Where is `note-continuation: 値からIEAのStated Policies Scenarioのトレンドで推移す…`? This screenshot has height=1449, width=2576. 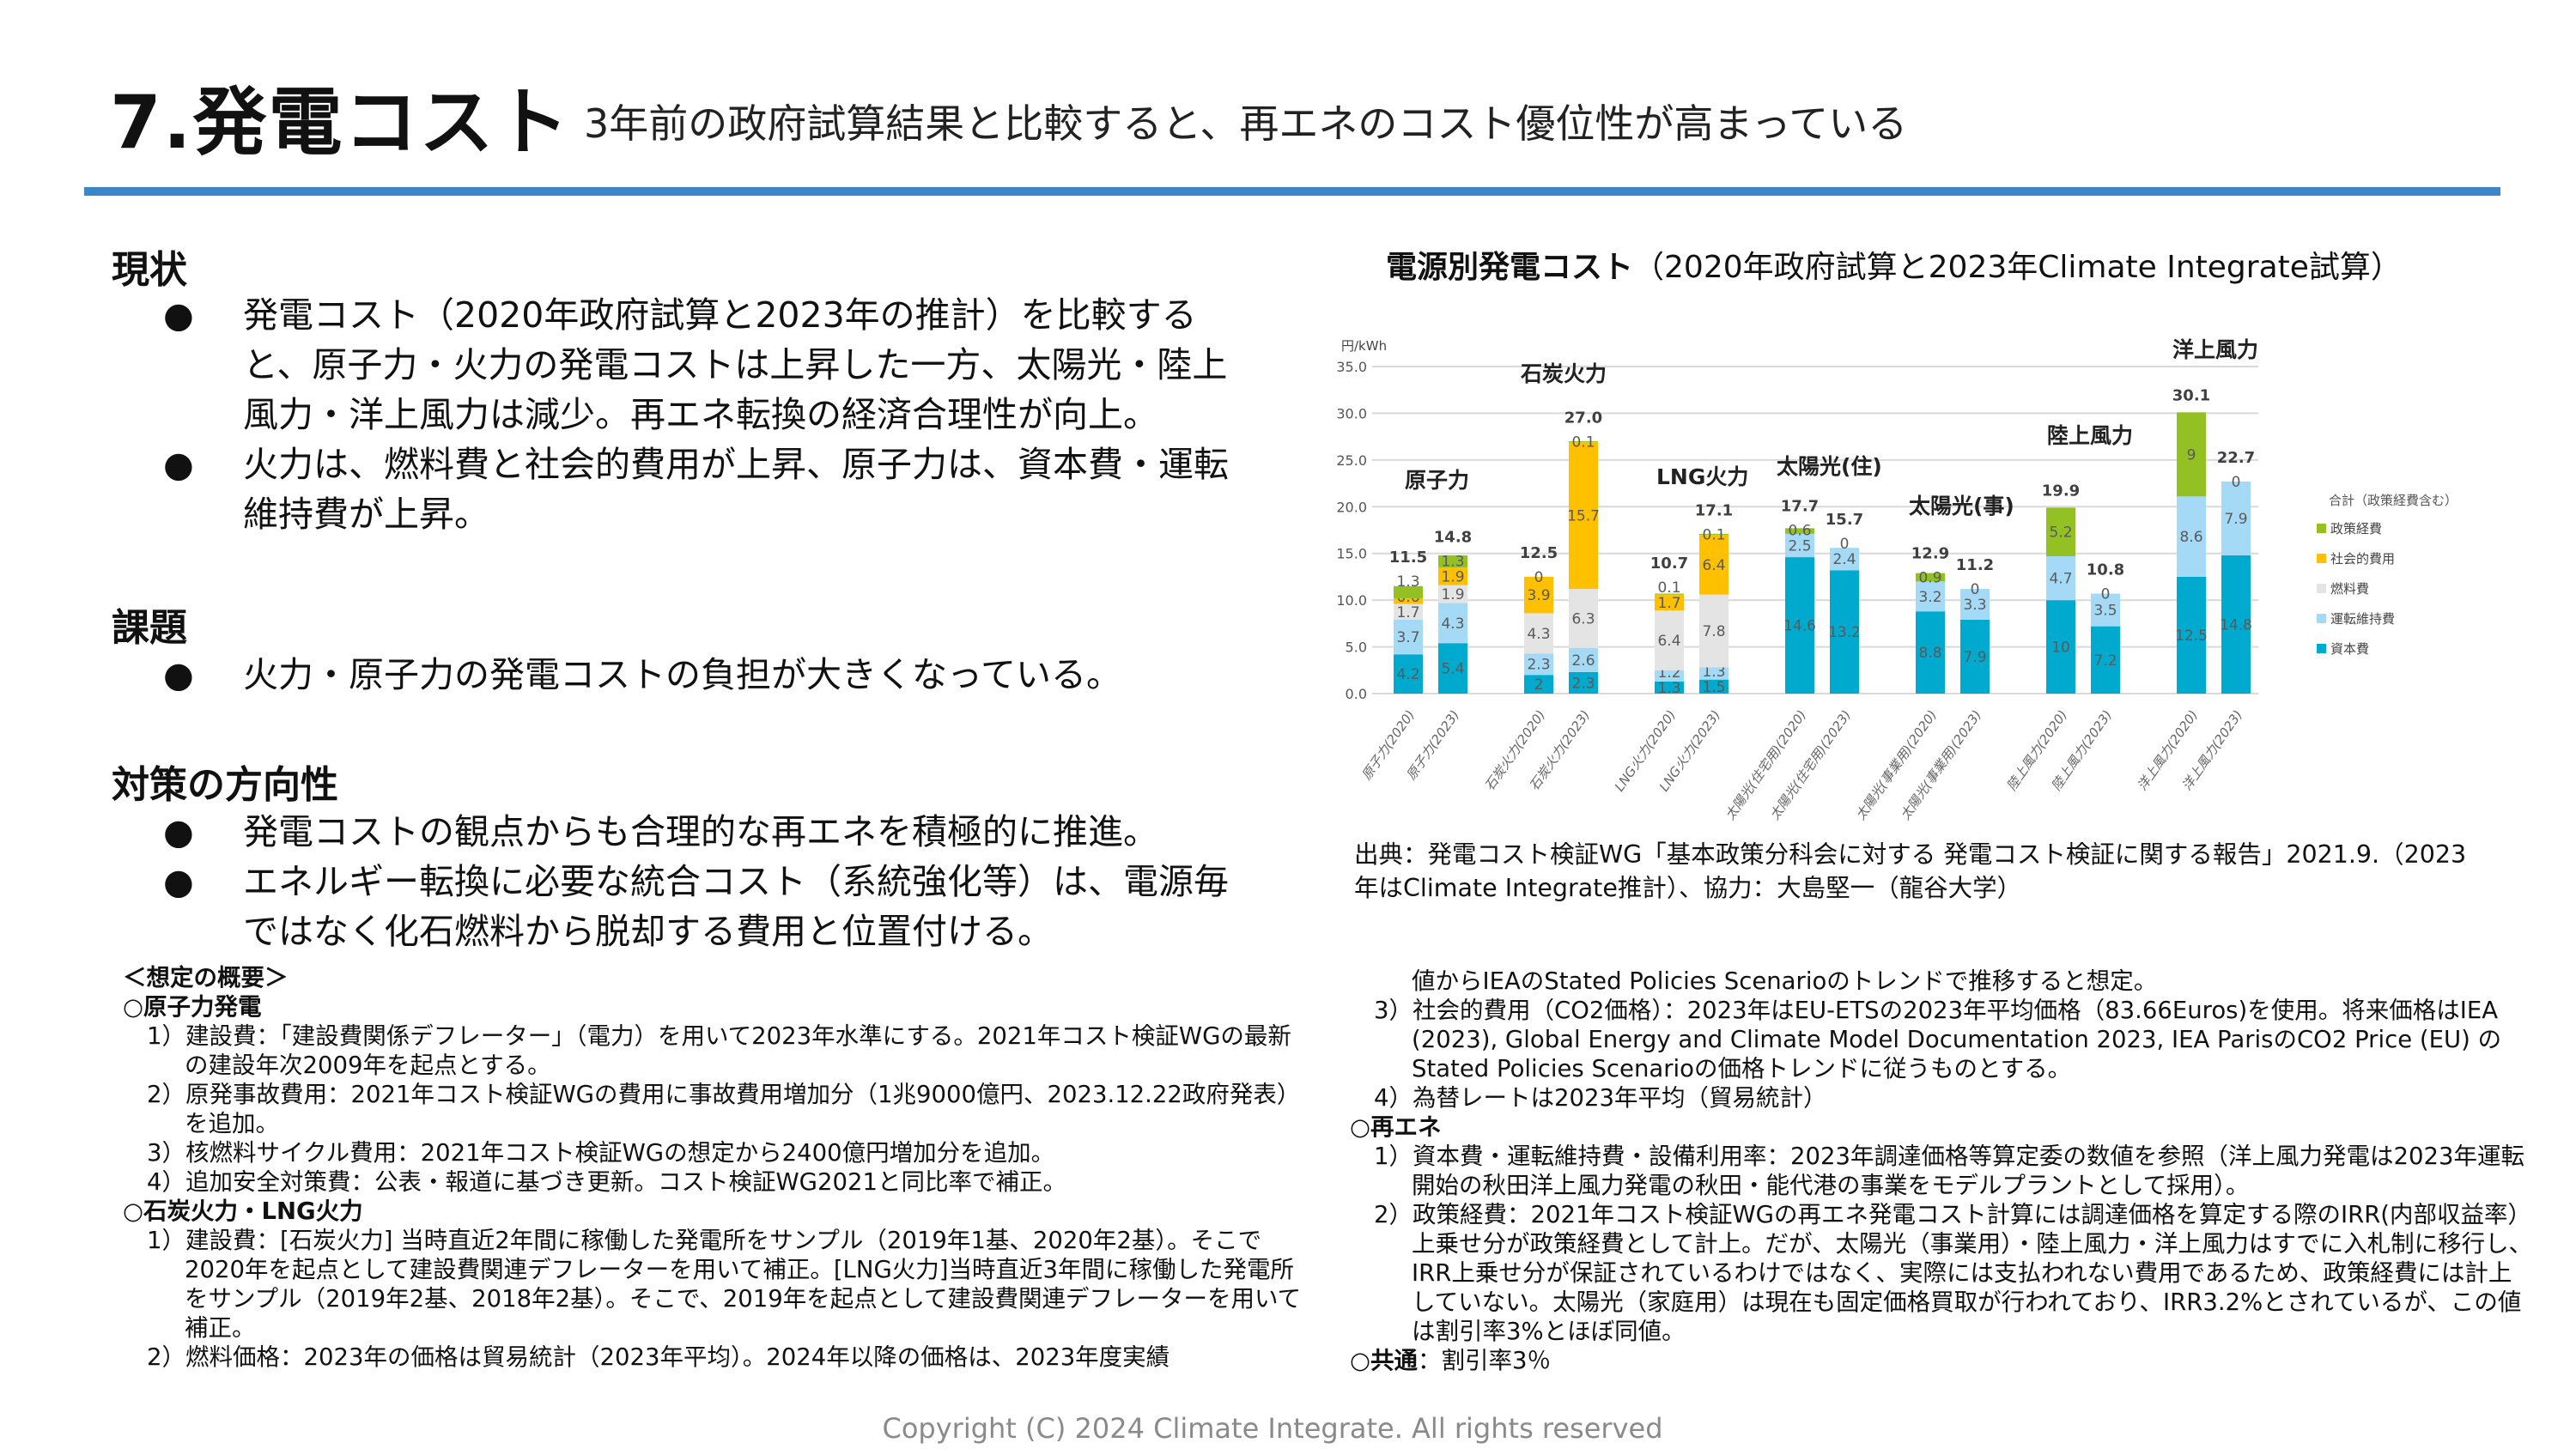 note-continuation: 値からIEAのStated Policies Scenarioのトレンドで推移す… is located at coordinates (1785, 981).